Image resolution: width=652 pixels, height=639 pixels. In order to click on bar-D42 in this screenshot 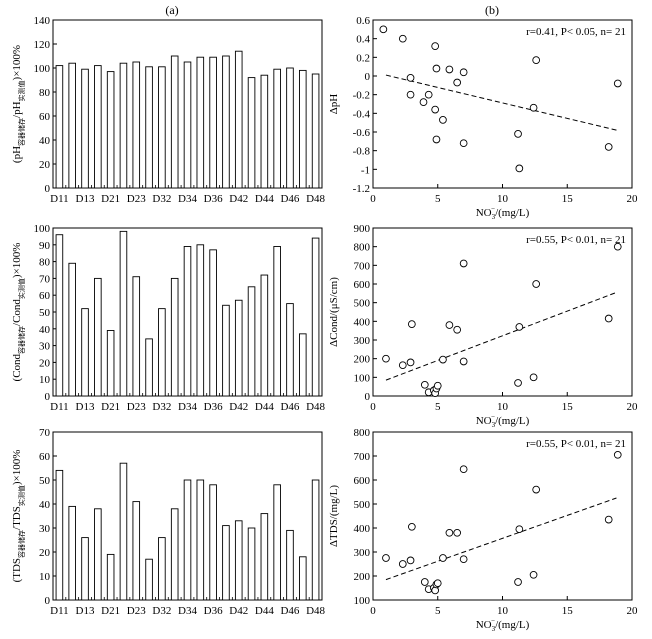, I will do `click(238, 119)`.